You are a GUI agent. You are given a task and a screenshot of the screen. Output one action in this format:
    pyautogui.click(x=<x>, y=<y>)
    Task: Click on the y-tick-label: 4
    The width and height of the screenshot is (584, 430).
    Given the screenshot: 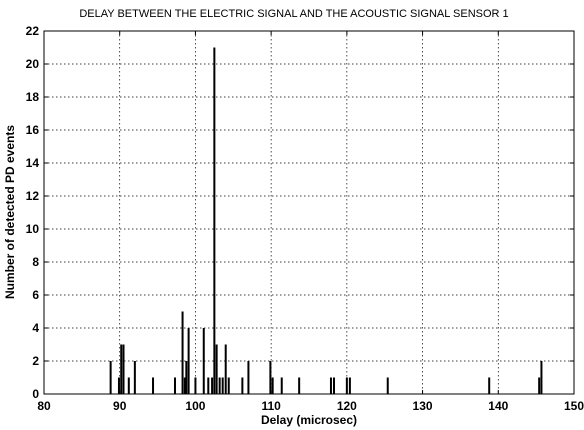 What is the action you would take?
    pyautogui.click(x=35, y=328)
    